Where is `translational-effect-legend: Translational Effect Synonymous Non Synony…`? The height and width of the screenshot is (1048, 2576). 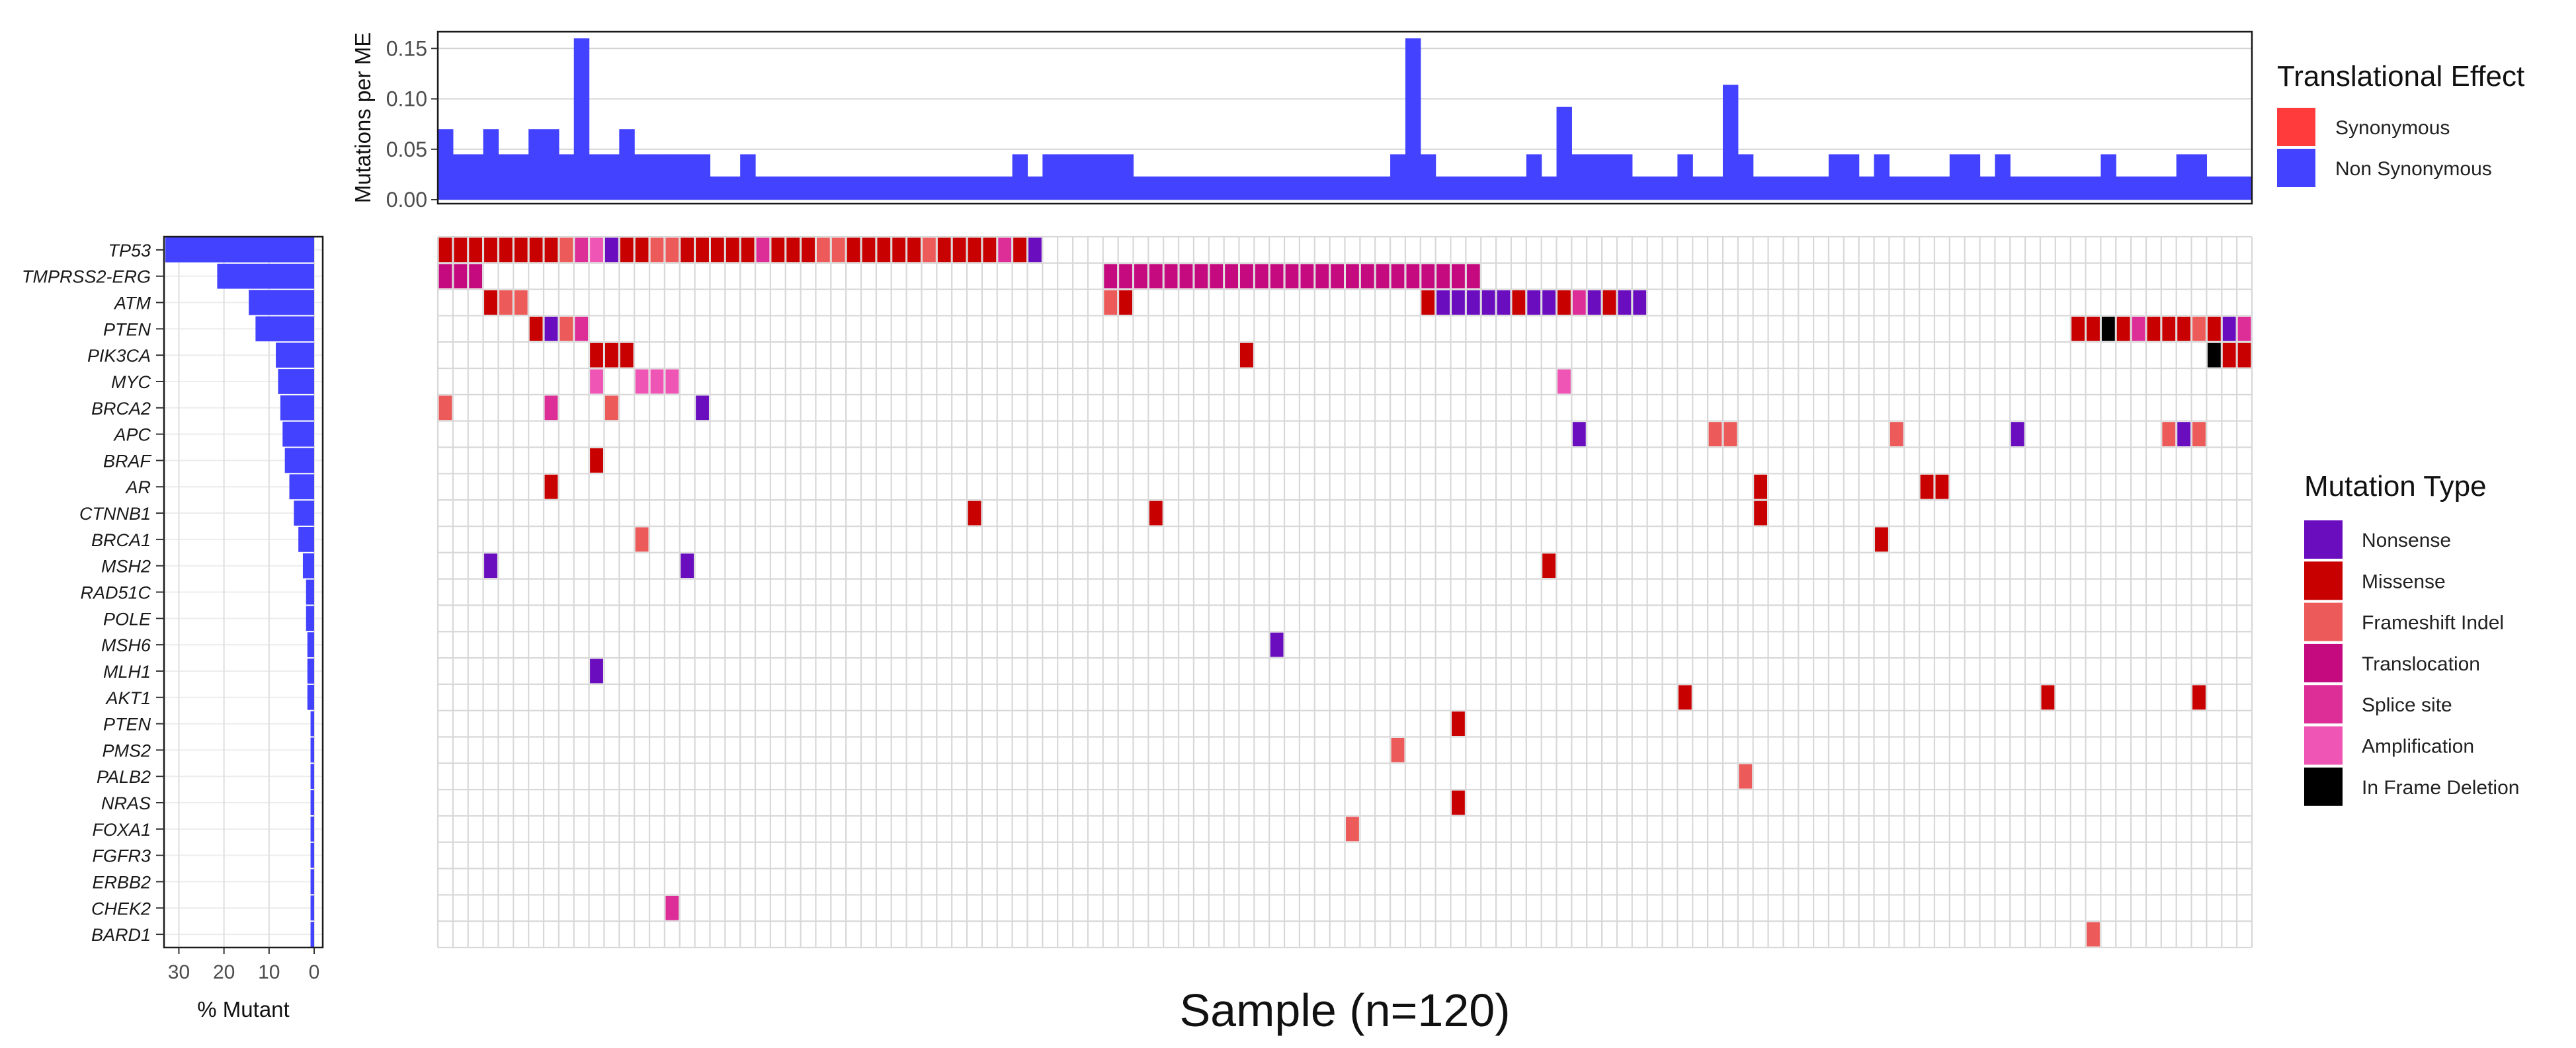 translational-effect-legend: Translational Effect Synonymous Non Synony… is located at coordinates (2400, 123).